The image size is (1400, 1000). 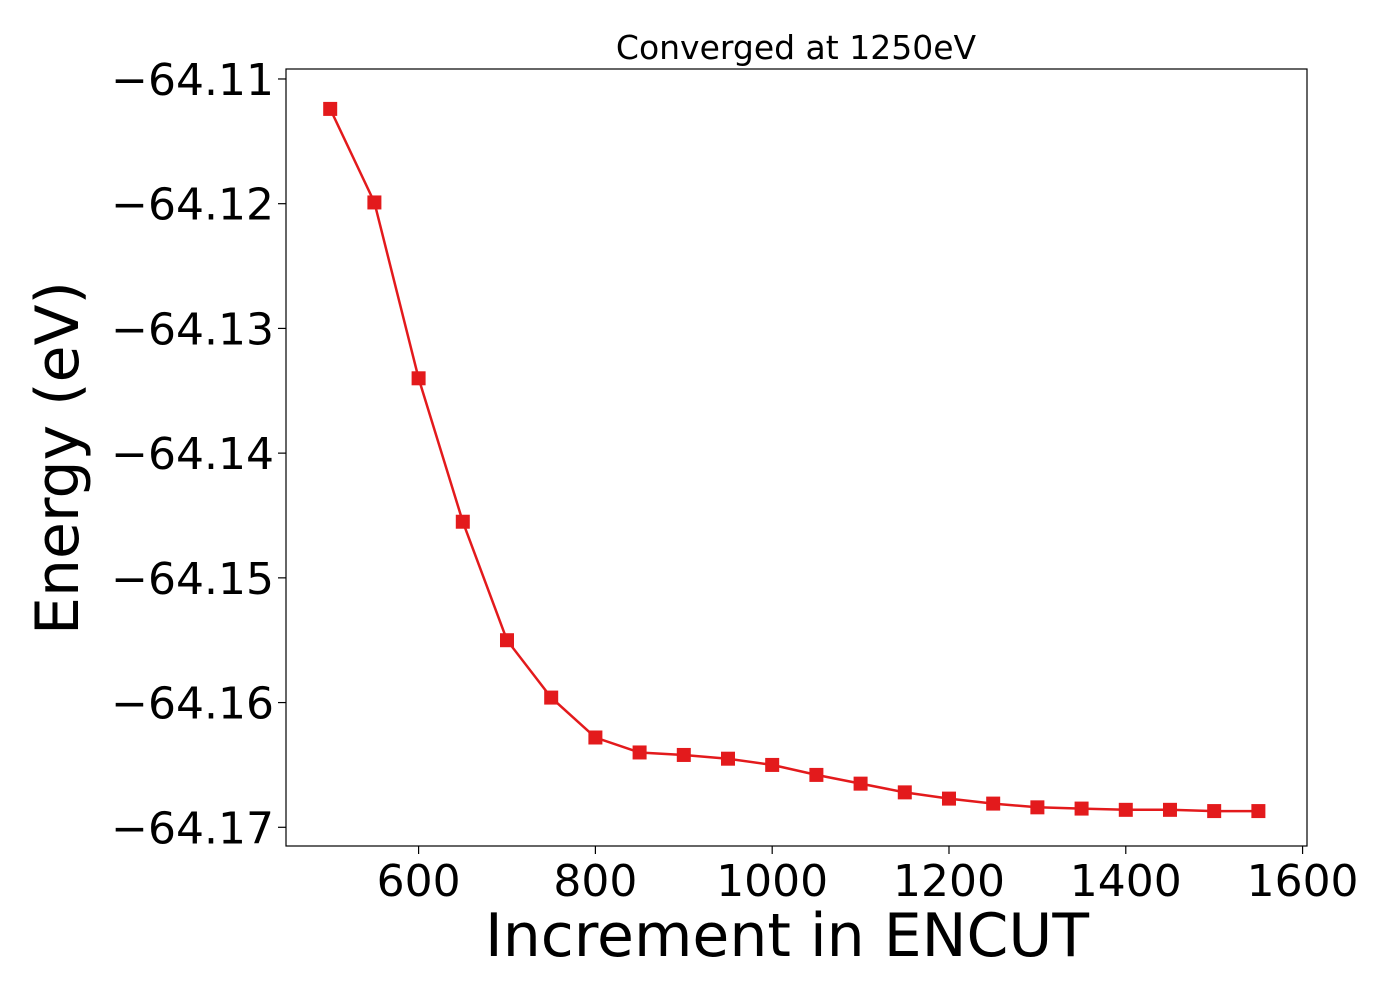 I want to click on y-tick-label: −64.12, so click(x=192, y=205).